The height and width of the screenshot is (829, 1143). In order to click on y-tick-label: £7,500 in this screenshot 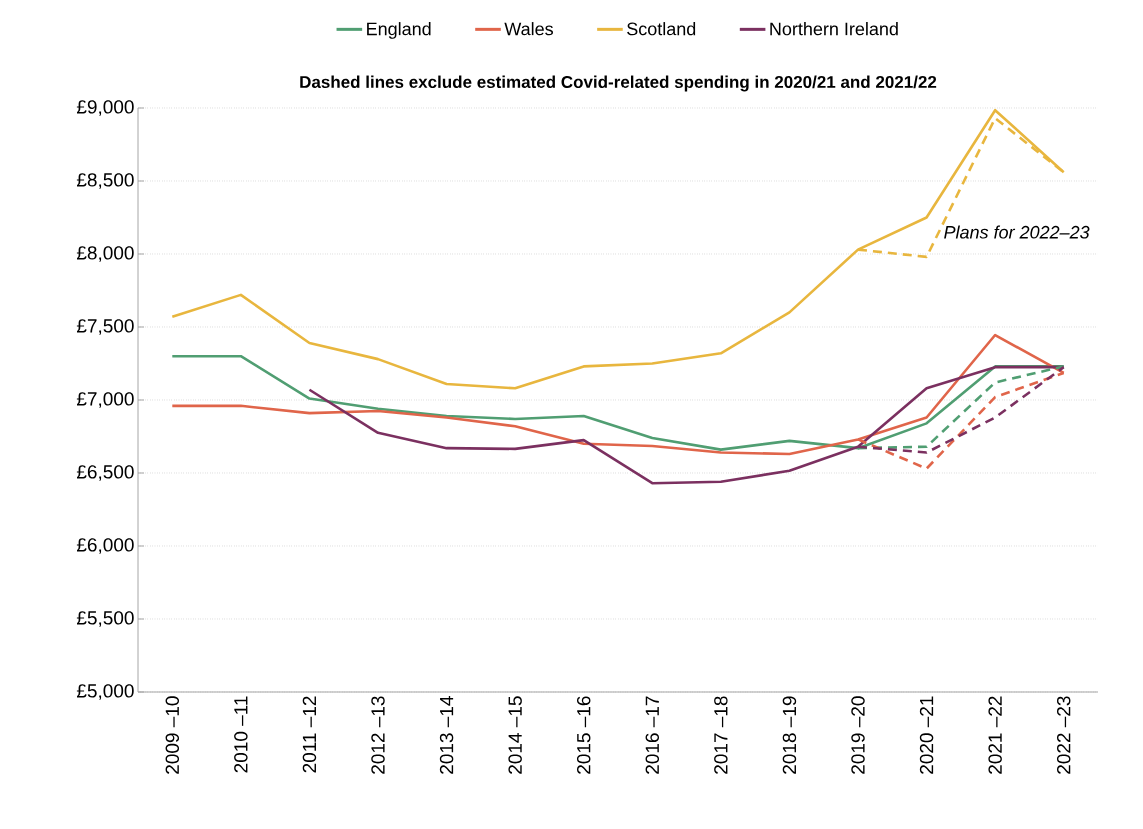, I will do `click(105, 327)`.